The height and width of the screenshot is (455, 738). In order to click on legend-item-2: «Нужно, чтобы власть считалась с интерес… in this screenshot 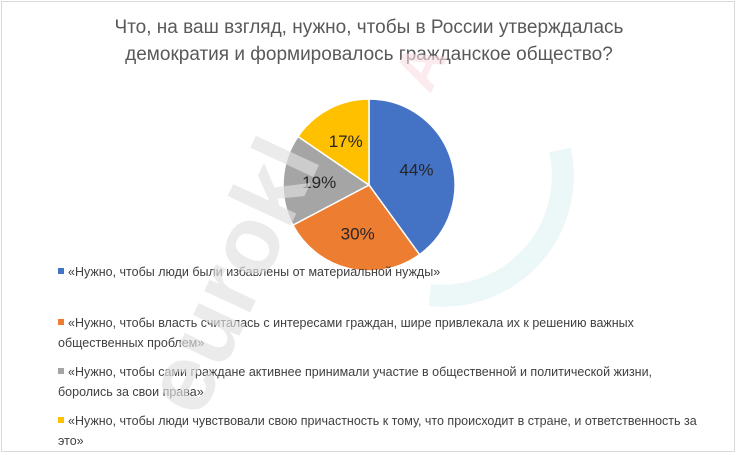, I will do `click(383, 333)`.